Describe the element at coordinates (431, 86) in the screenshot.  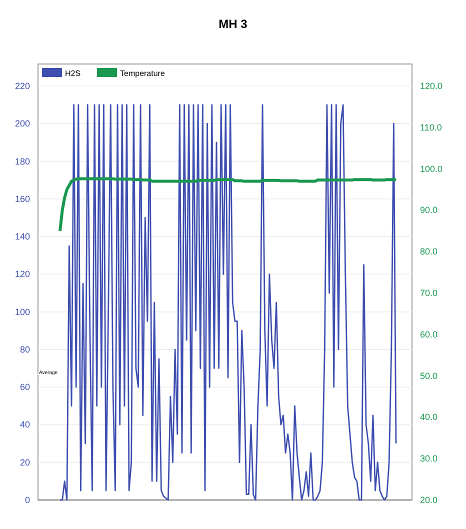
I see `y2-tick-label: 120.0` at that location.